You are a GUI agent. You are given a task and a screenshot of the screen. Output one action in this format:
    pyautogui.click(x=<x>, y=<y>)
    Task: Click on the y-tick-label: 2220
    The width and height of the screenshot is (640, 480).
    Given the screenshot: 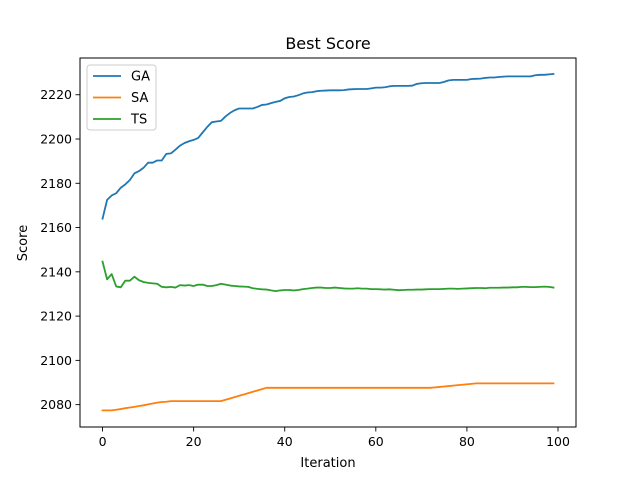 What is the action you would take?
    pyautogui.click(x=56, y=94)
    